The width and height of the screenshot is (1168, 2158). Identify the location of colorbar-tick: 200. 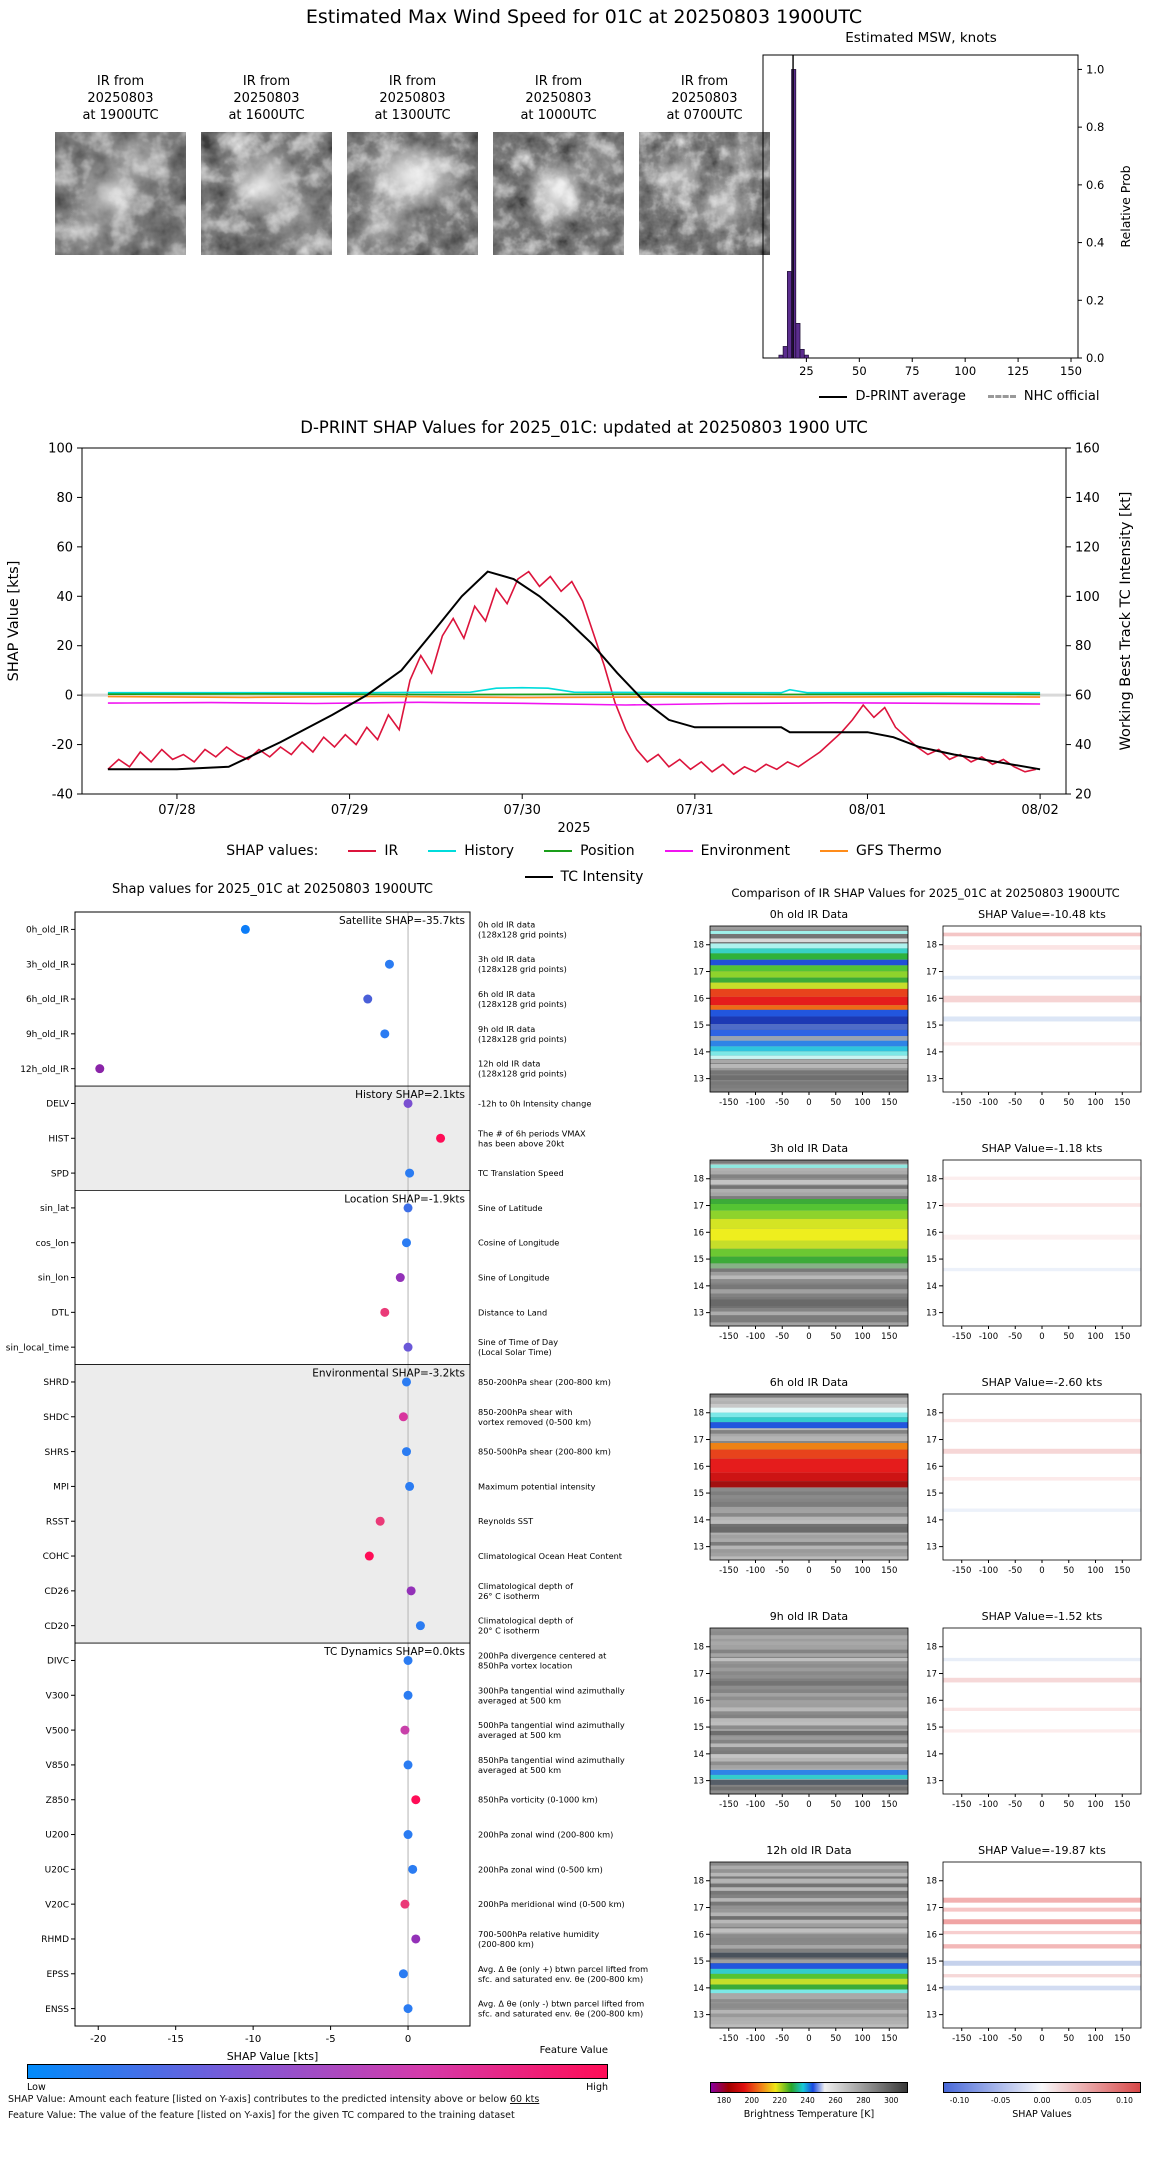
(751, 2100).